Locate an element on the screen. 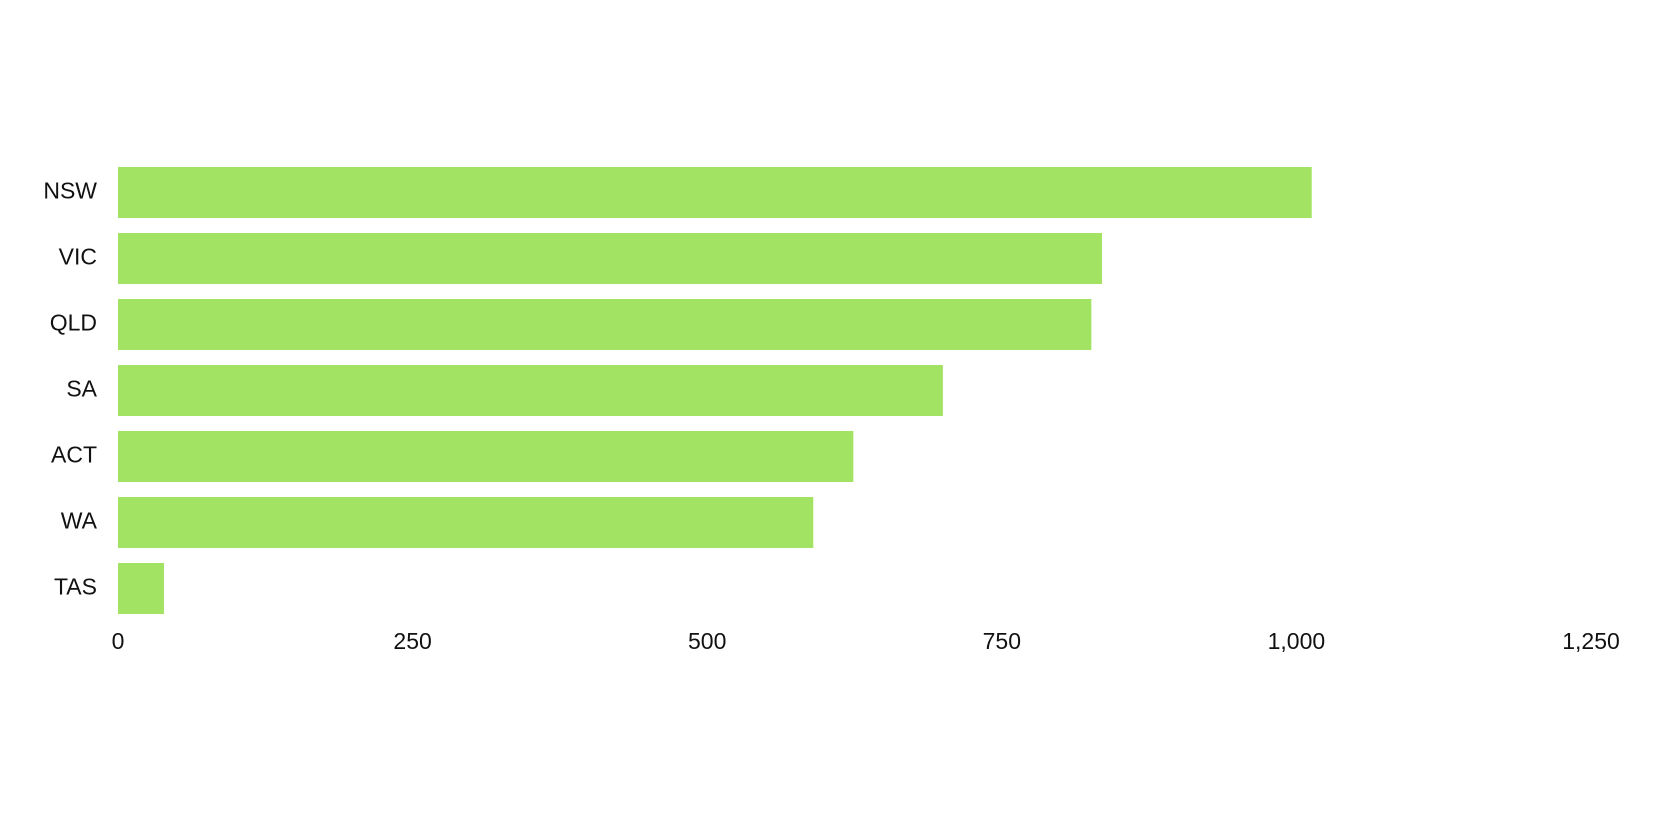 This screenshot has width=1662, height=830. x-tick-label: 750 is located at coordinates (1002, 641).